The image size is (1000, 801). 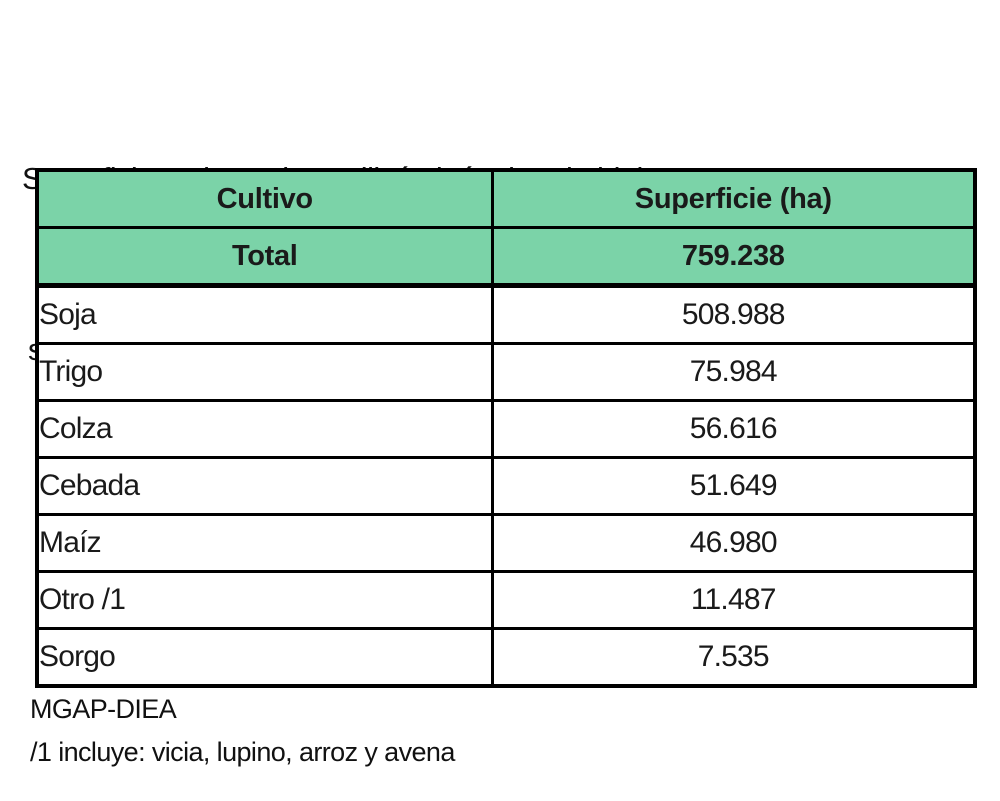 I want to click on crop-area: 56.616, so click(x=733, y=429).